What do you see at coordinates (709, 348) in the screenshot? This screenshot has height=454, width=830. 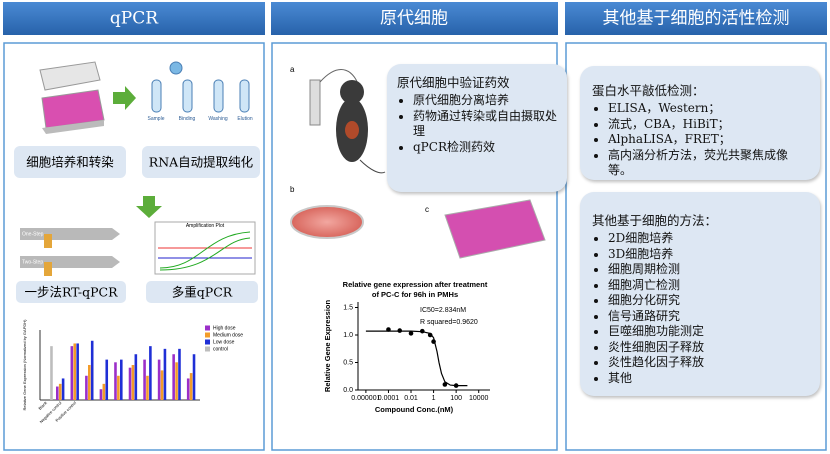 I see `bullet-item: 炎性细胞因子释放` at bounding box center [709, 348].